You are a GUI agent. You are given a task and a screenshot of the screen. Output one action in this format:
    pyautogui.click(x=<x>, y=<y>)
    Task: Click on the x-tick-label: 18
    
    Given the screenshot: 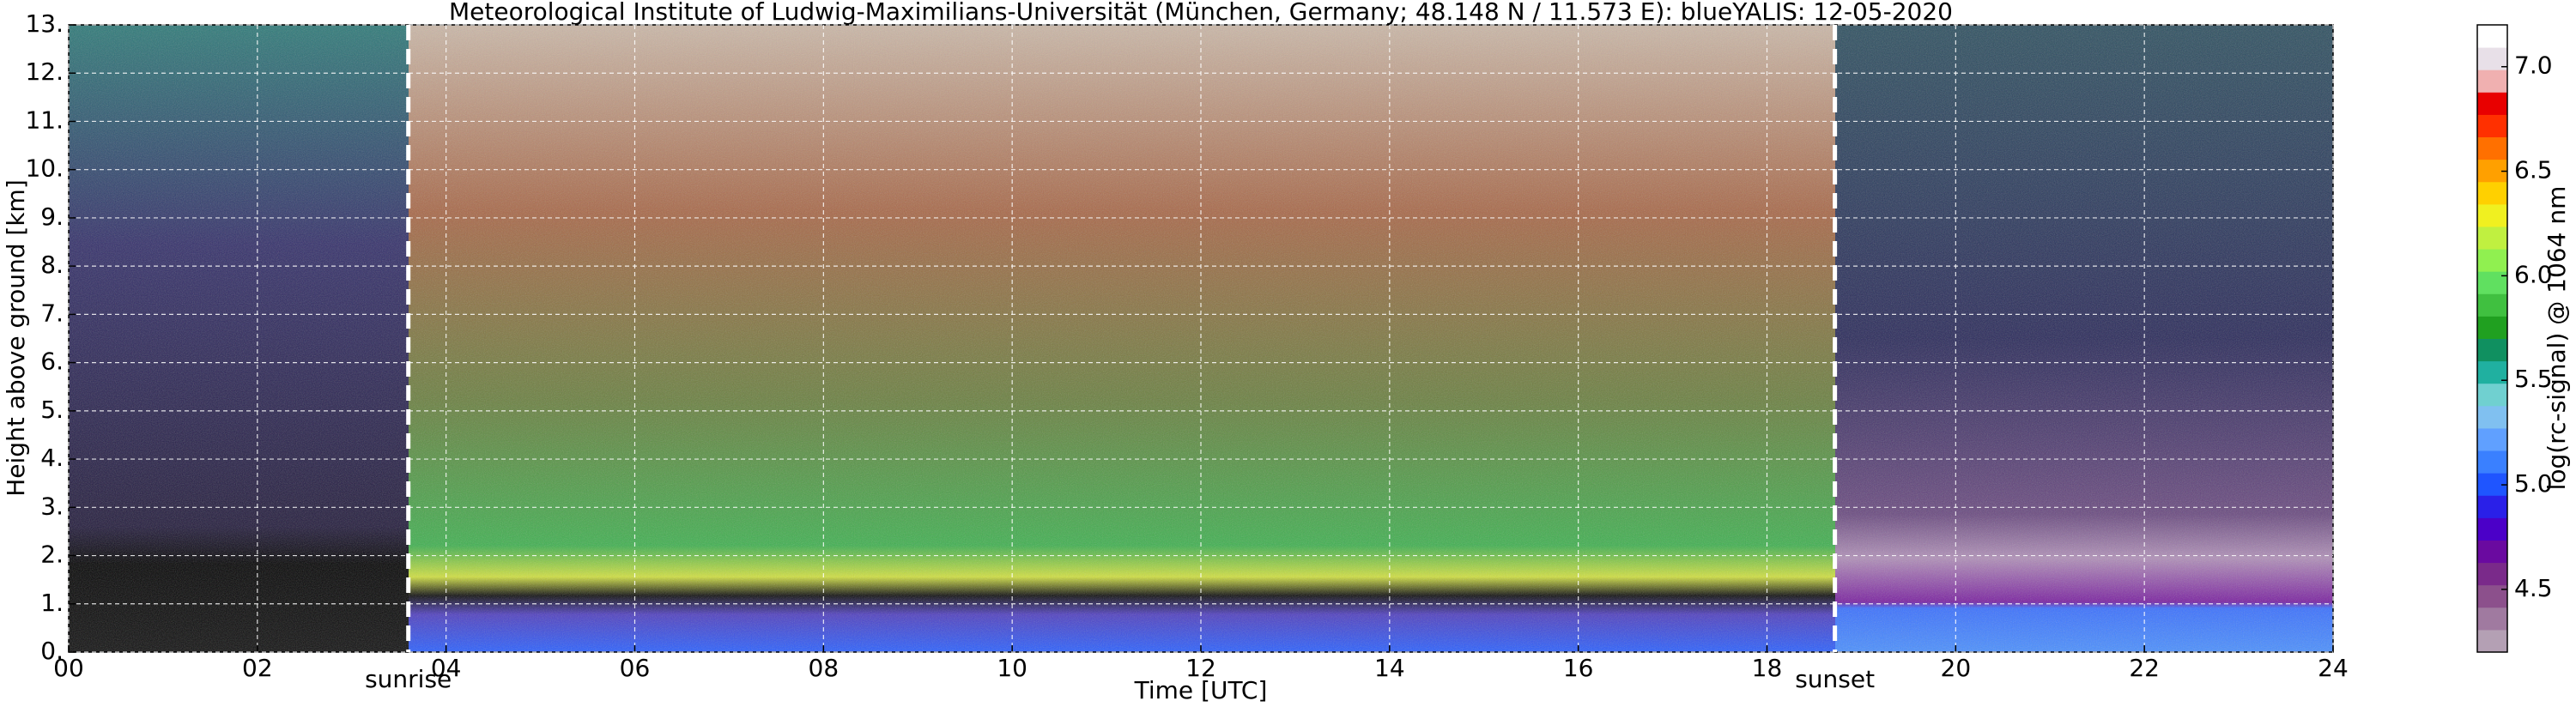 What is the action you would take?
    pyautogui.click(x=1767, y=668)
    